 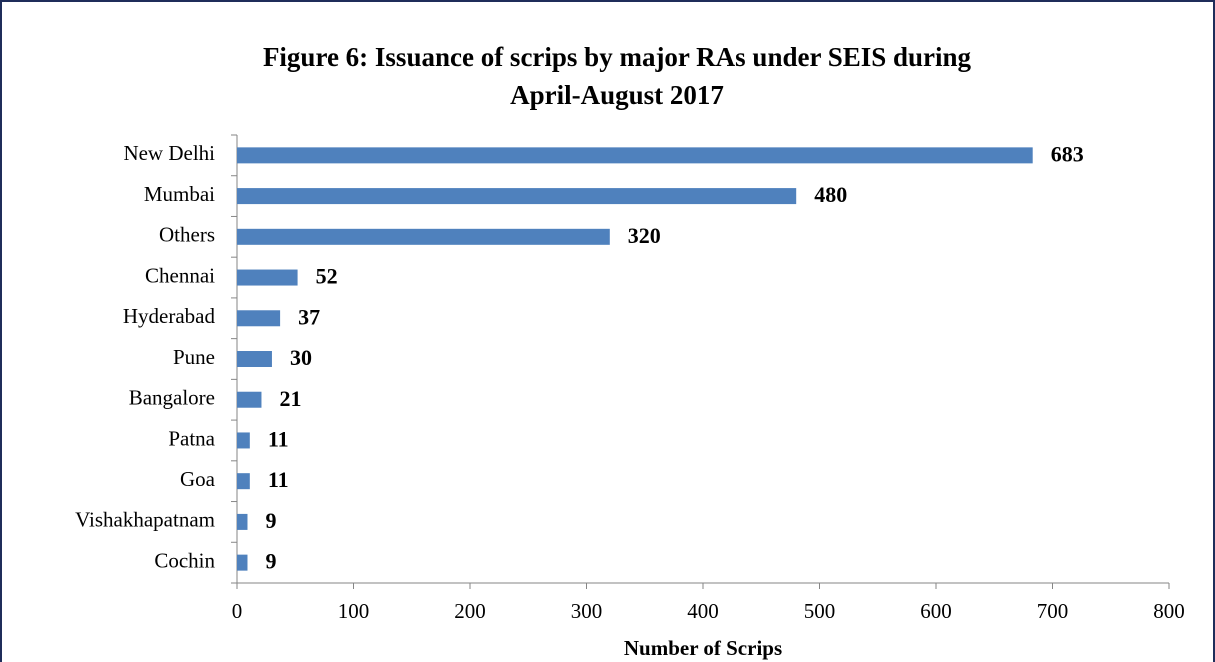 What do you see at coordinates (354, 611) in the screenshot?
I see `x-tick-label: 100` at bounding box center [354, 611].